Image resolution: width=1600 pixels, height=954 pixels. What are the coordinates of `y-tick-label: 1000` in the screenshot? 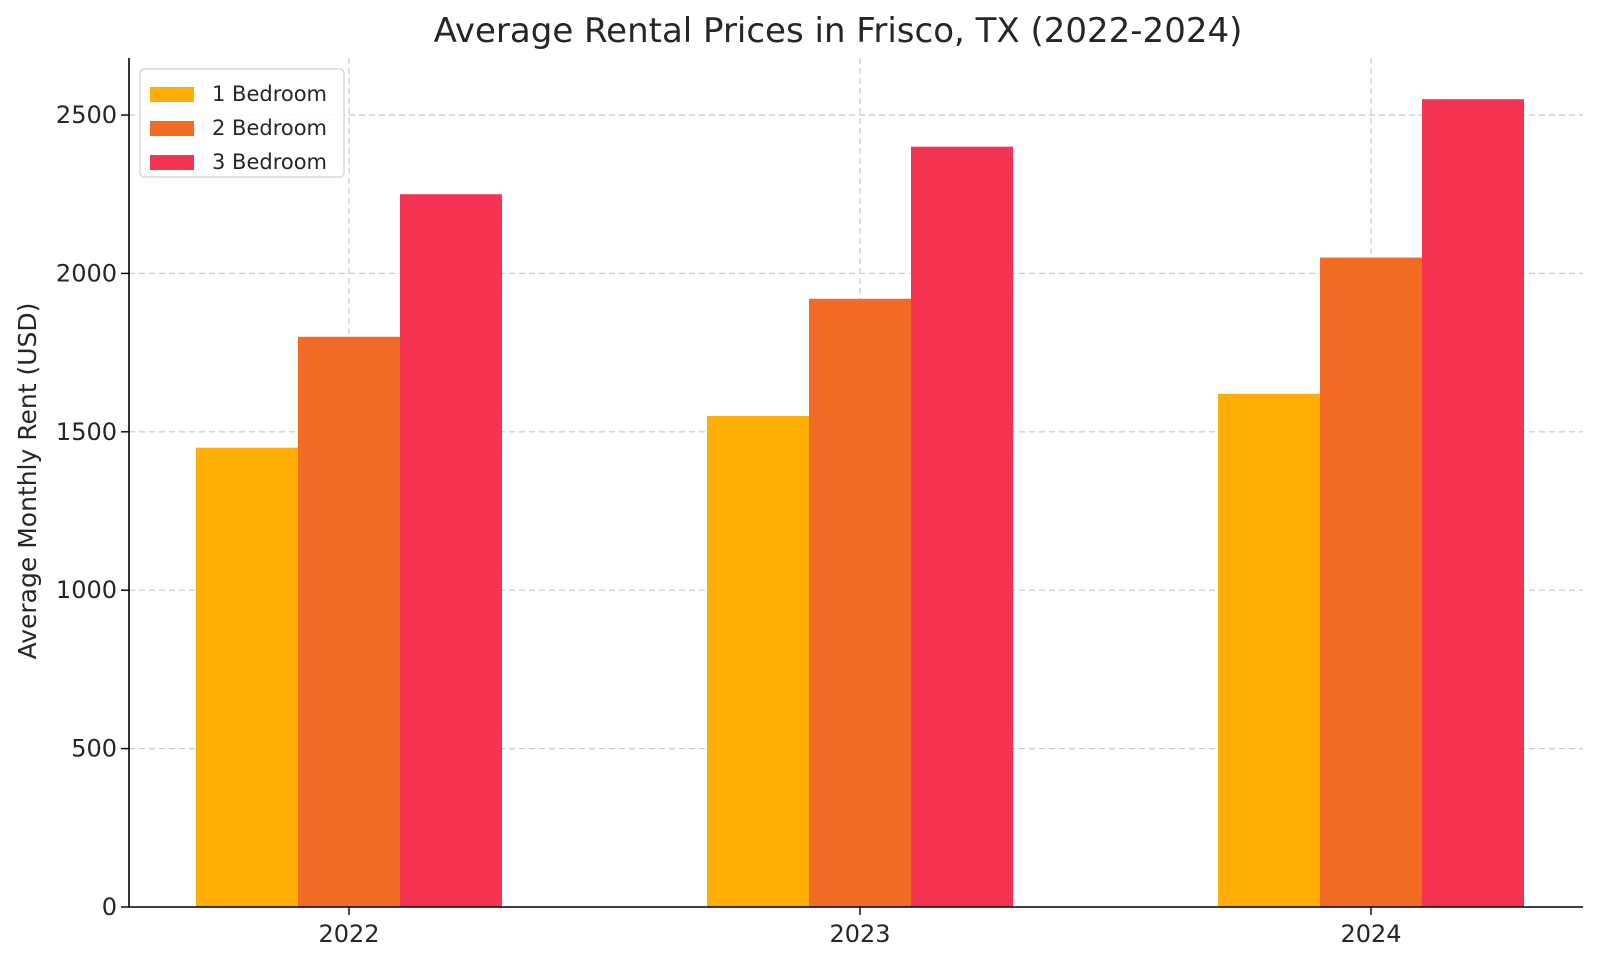 It's located at (86, 590).